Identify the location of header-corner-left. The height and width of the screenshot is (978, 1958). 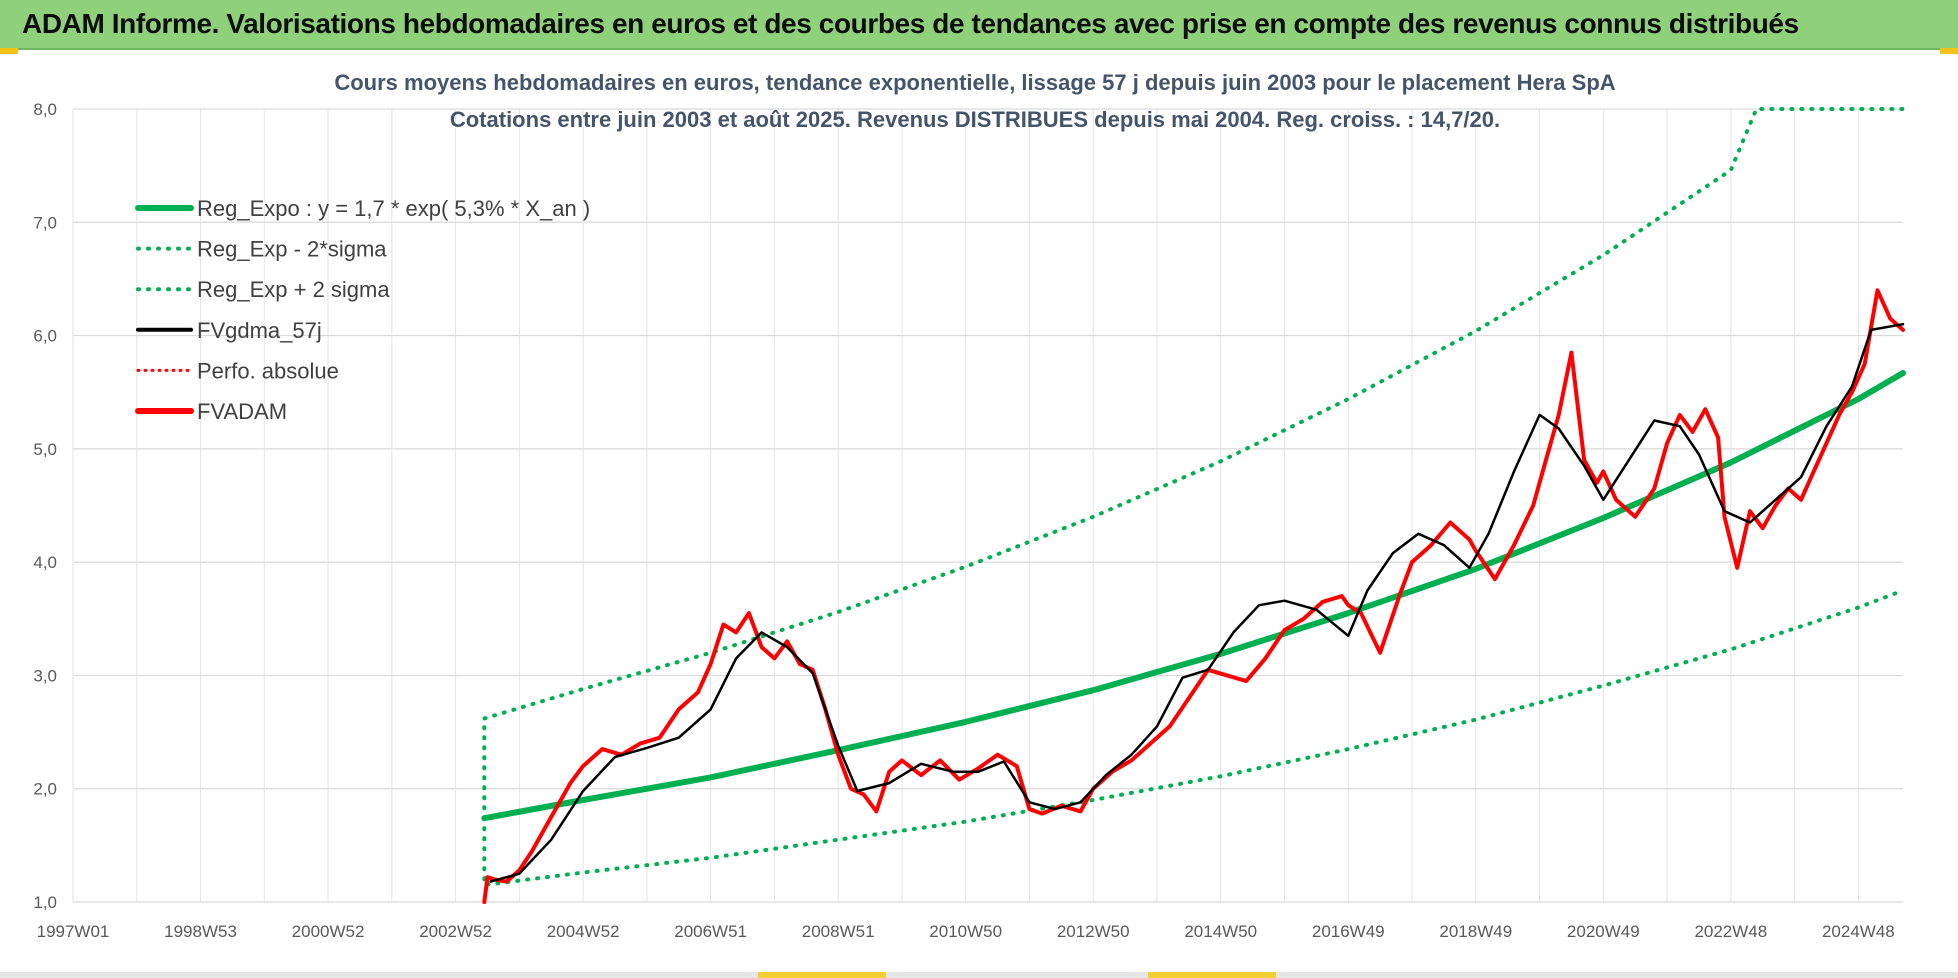
(9, 51).